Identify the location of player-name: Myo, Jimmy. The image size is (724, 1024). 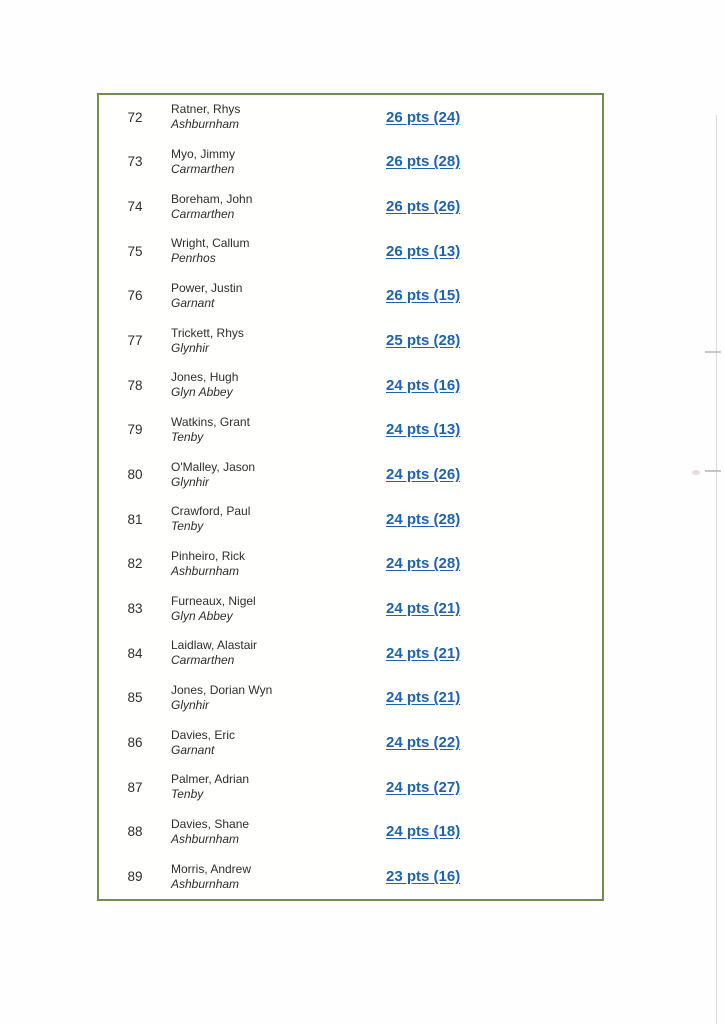
(203, 153).